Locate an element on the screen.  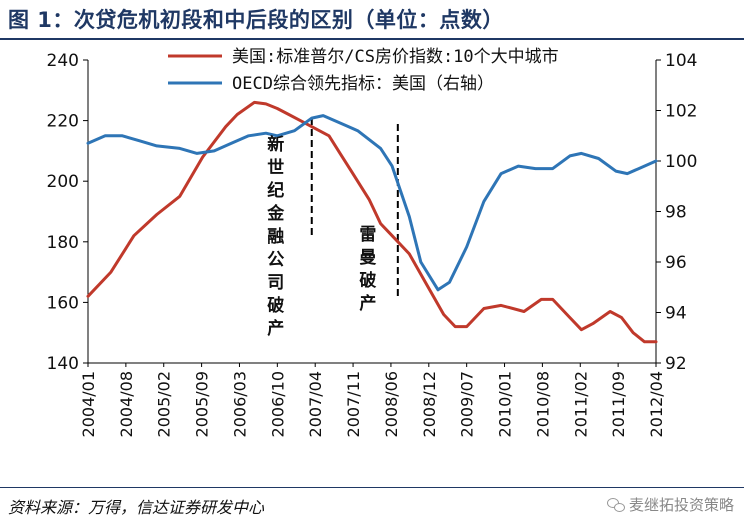
left-tick-label: 240 is located at coordinates (63, 61).